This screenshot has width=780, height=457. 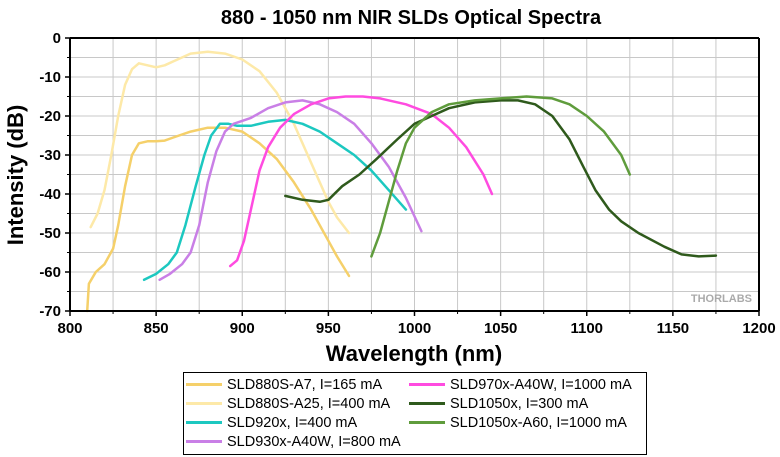 I want to click on x-axis-label: Wavelength (nm), so click(x=414, y=353).